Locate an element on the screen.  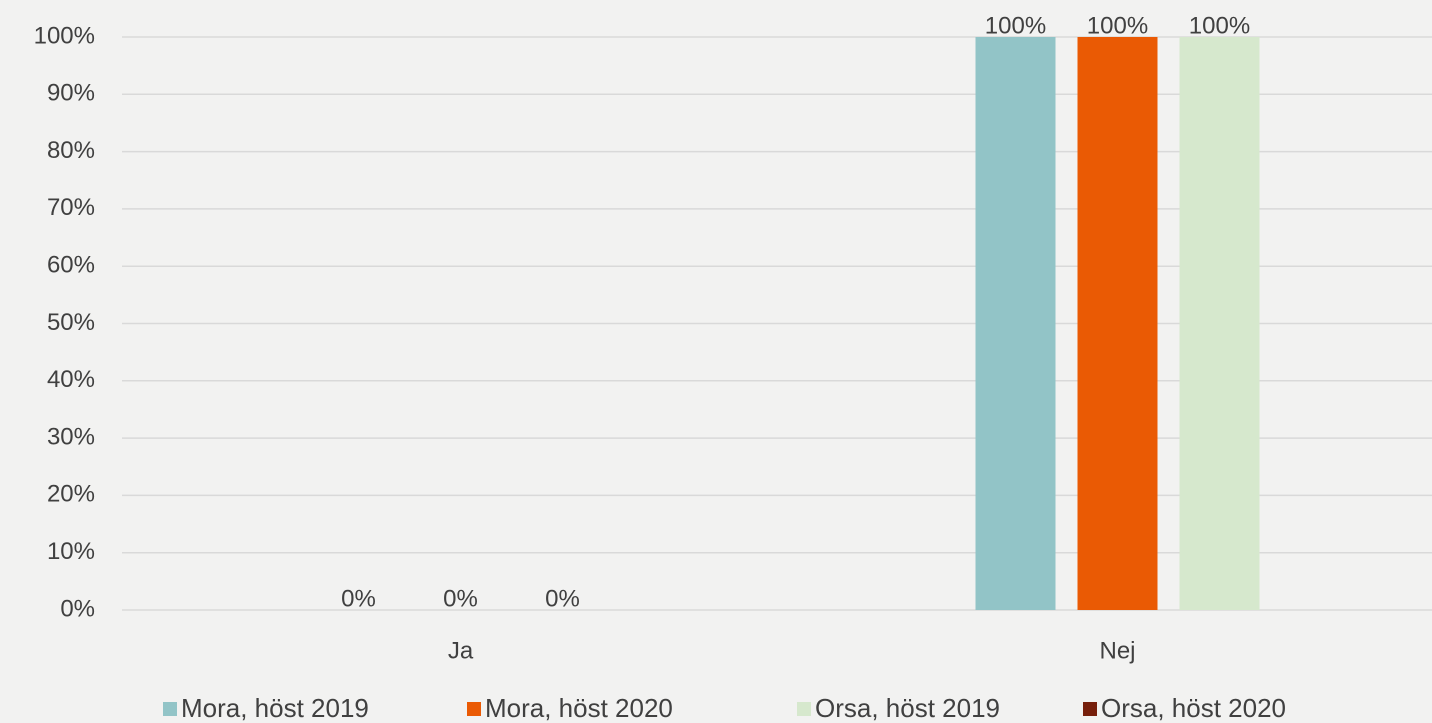
y-tick-label: 90% is located at coordinates (71, 93).